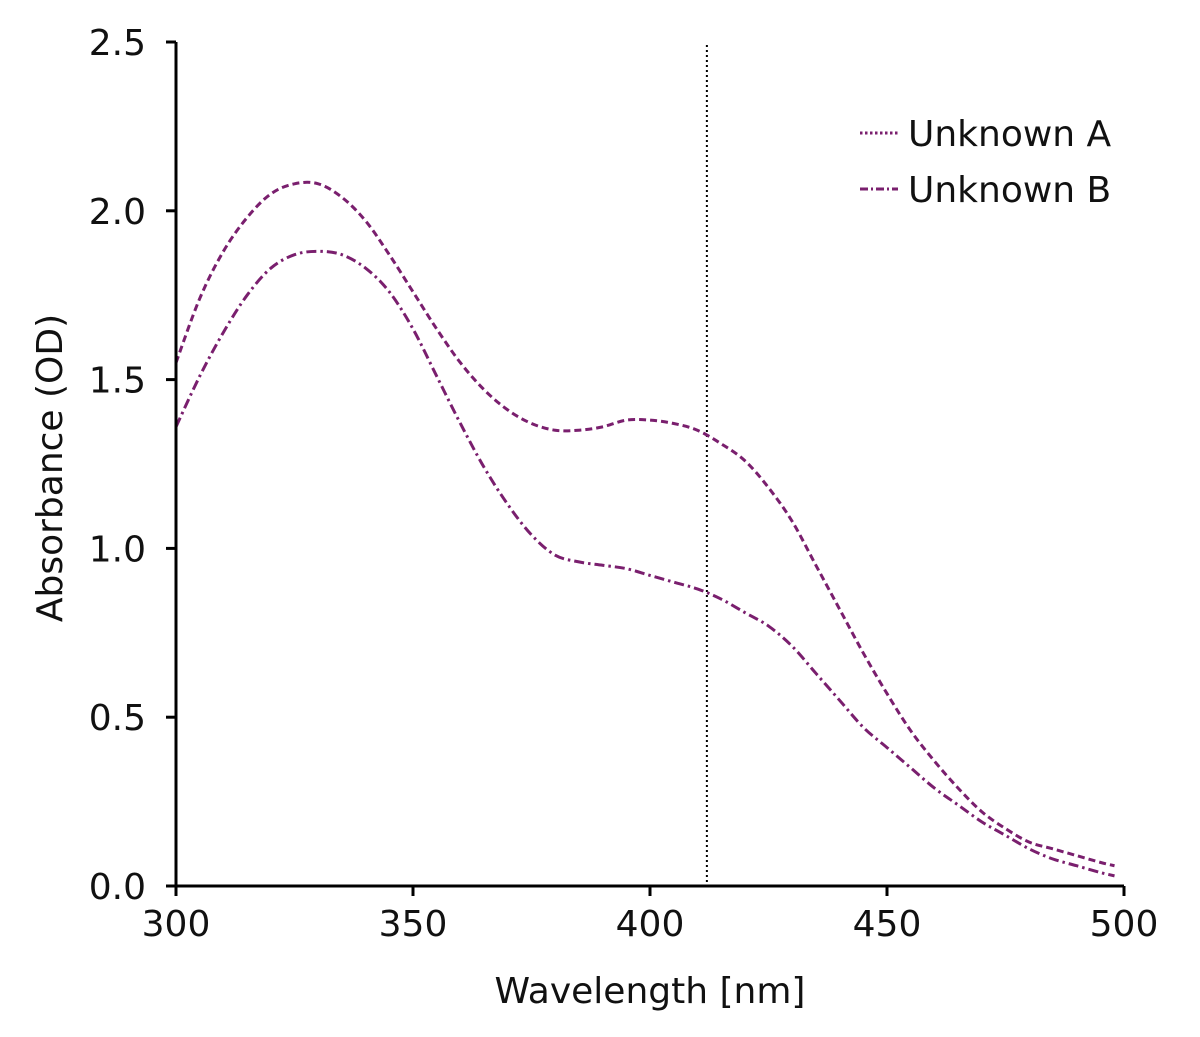 The height and width of the screenshot is (1037, 1200). Describe the element at coordinates (1124, 924) in the screenshot. I see `x-tick-label: 500` at that location.